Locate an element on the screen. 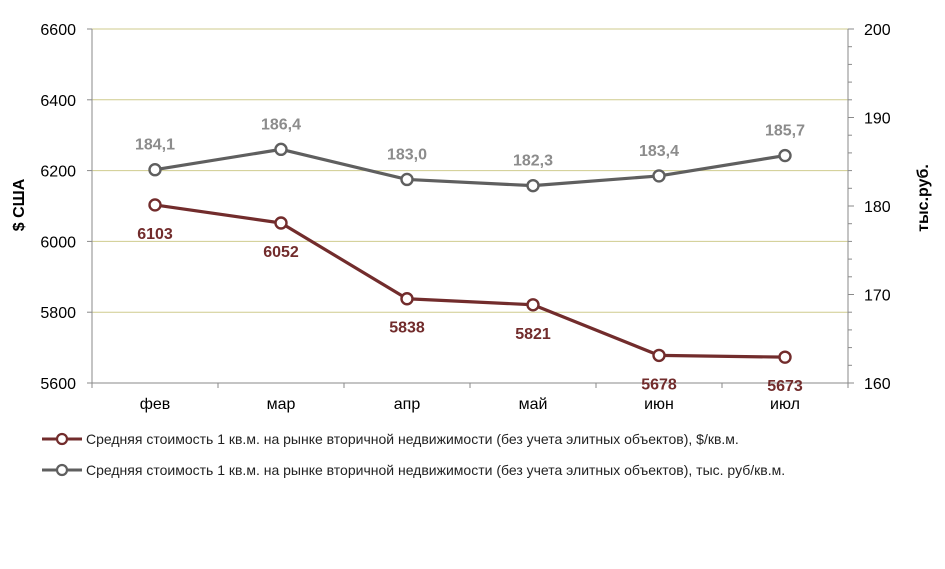 Image resolution: width=945 pixels, height=569 pixels. data-label-usd: 6103 is located at coordinates (155, 234).